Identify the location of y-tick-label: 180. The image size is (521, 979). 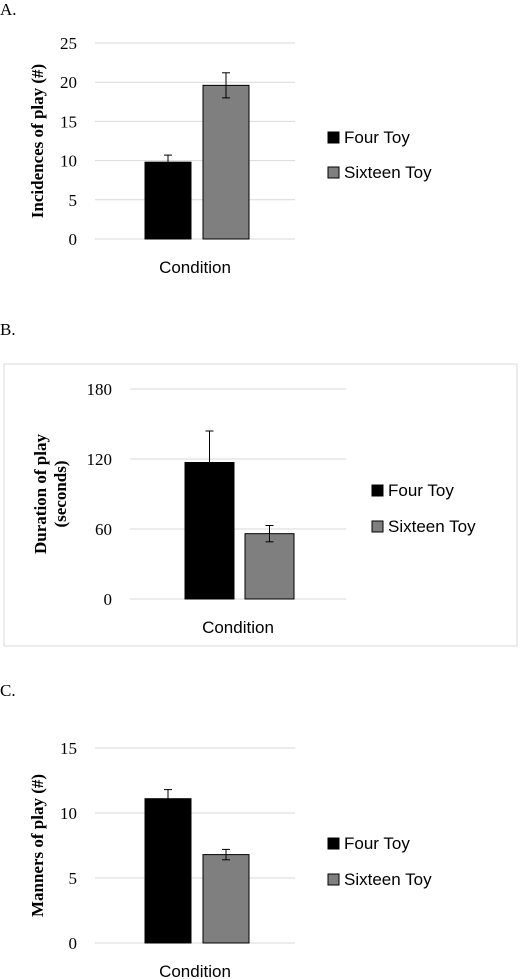
(100, 389).